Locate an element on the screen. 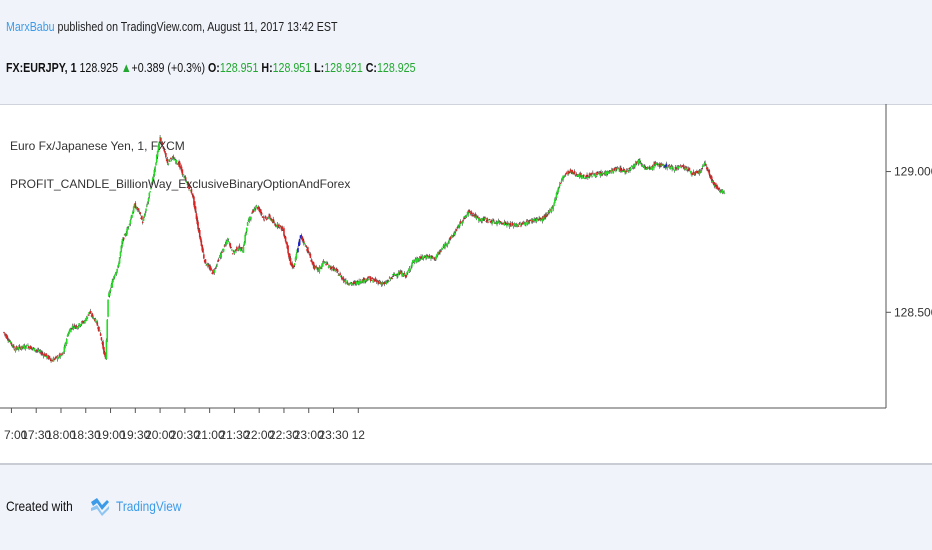 The height and width of the screenshot is (550, 932). time-tick-label: 18:00 is located at coordinates (61, 435).